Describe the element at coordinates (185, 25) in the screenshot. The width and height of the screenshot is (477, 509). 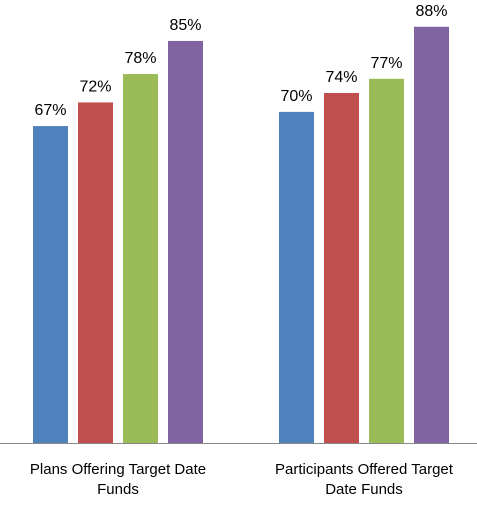
I see `data-label-1-4: 85%` at that location.